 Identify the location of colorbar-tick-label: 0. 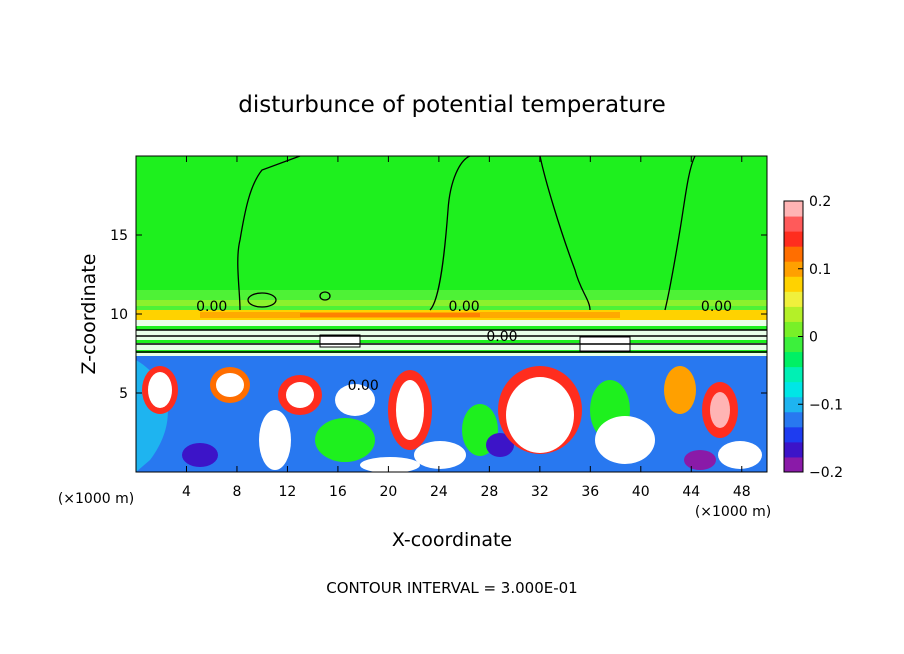
(813, 338).